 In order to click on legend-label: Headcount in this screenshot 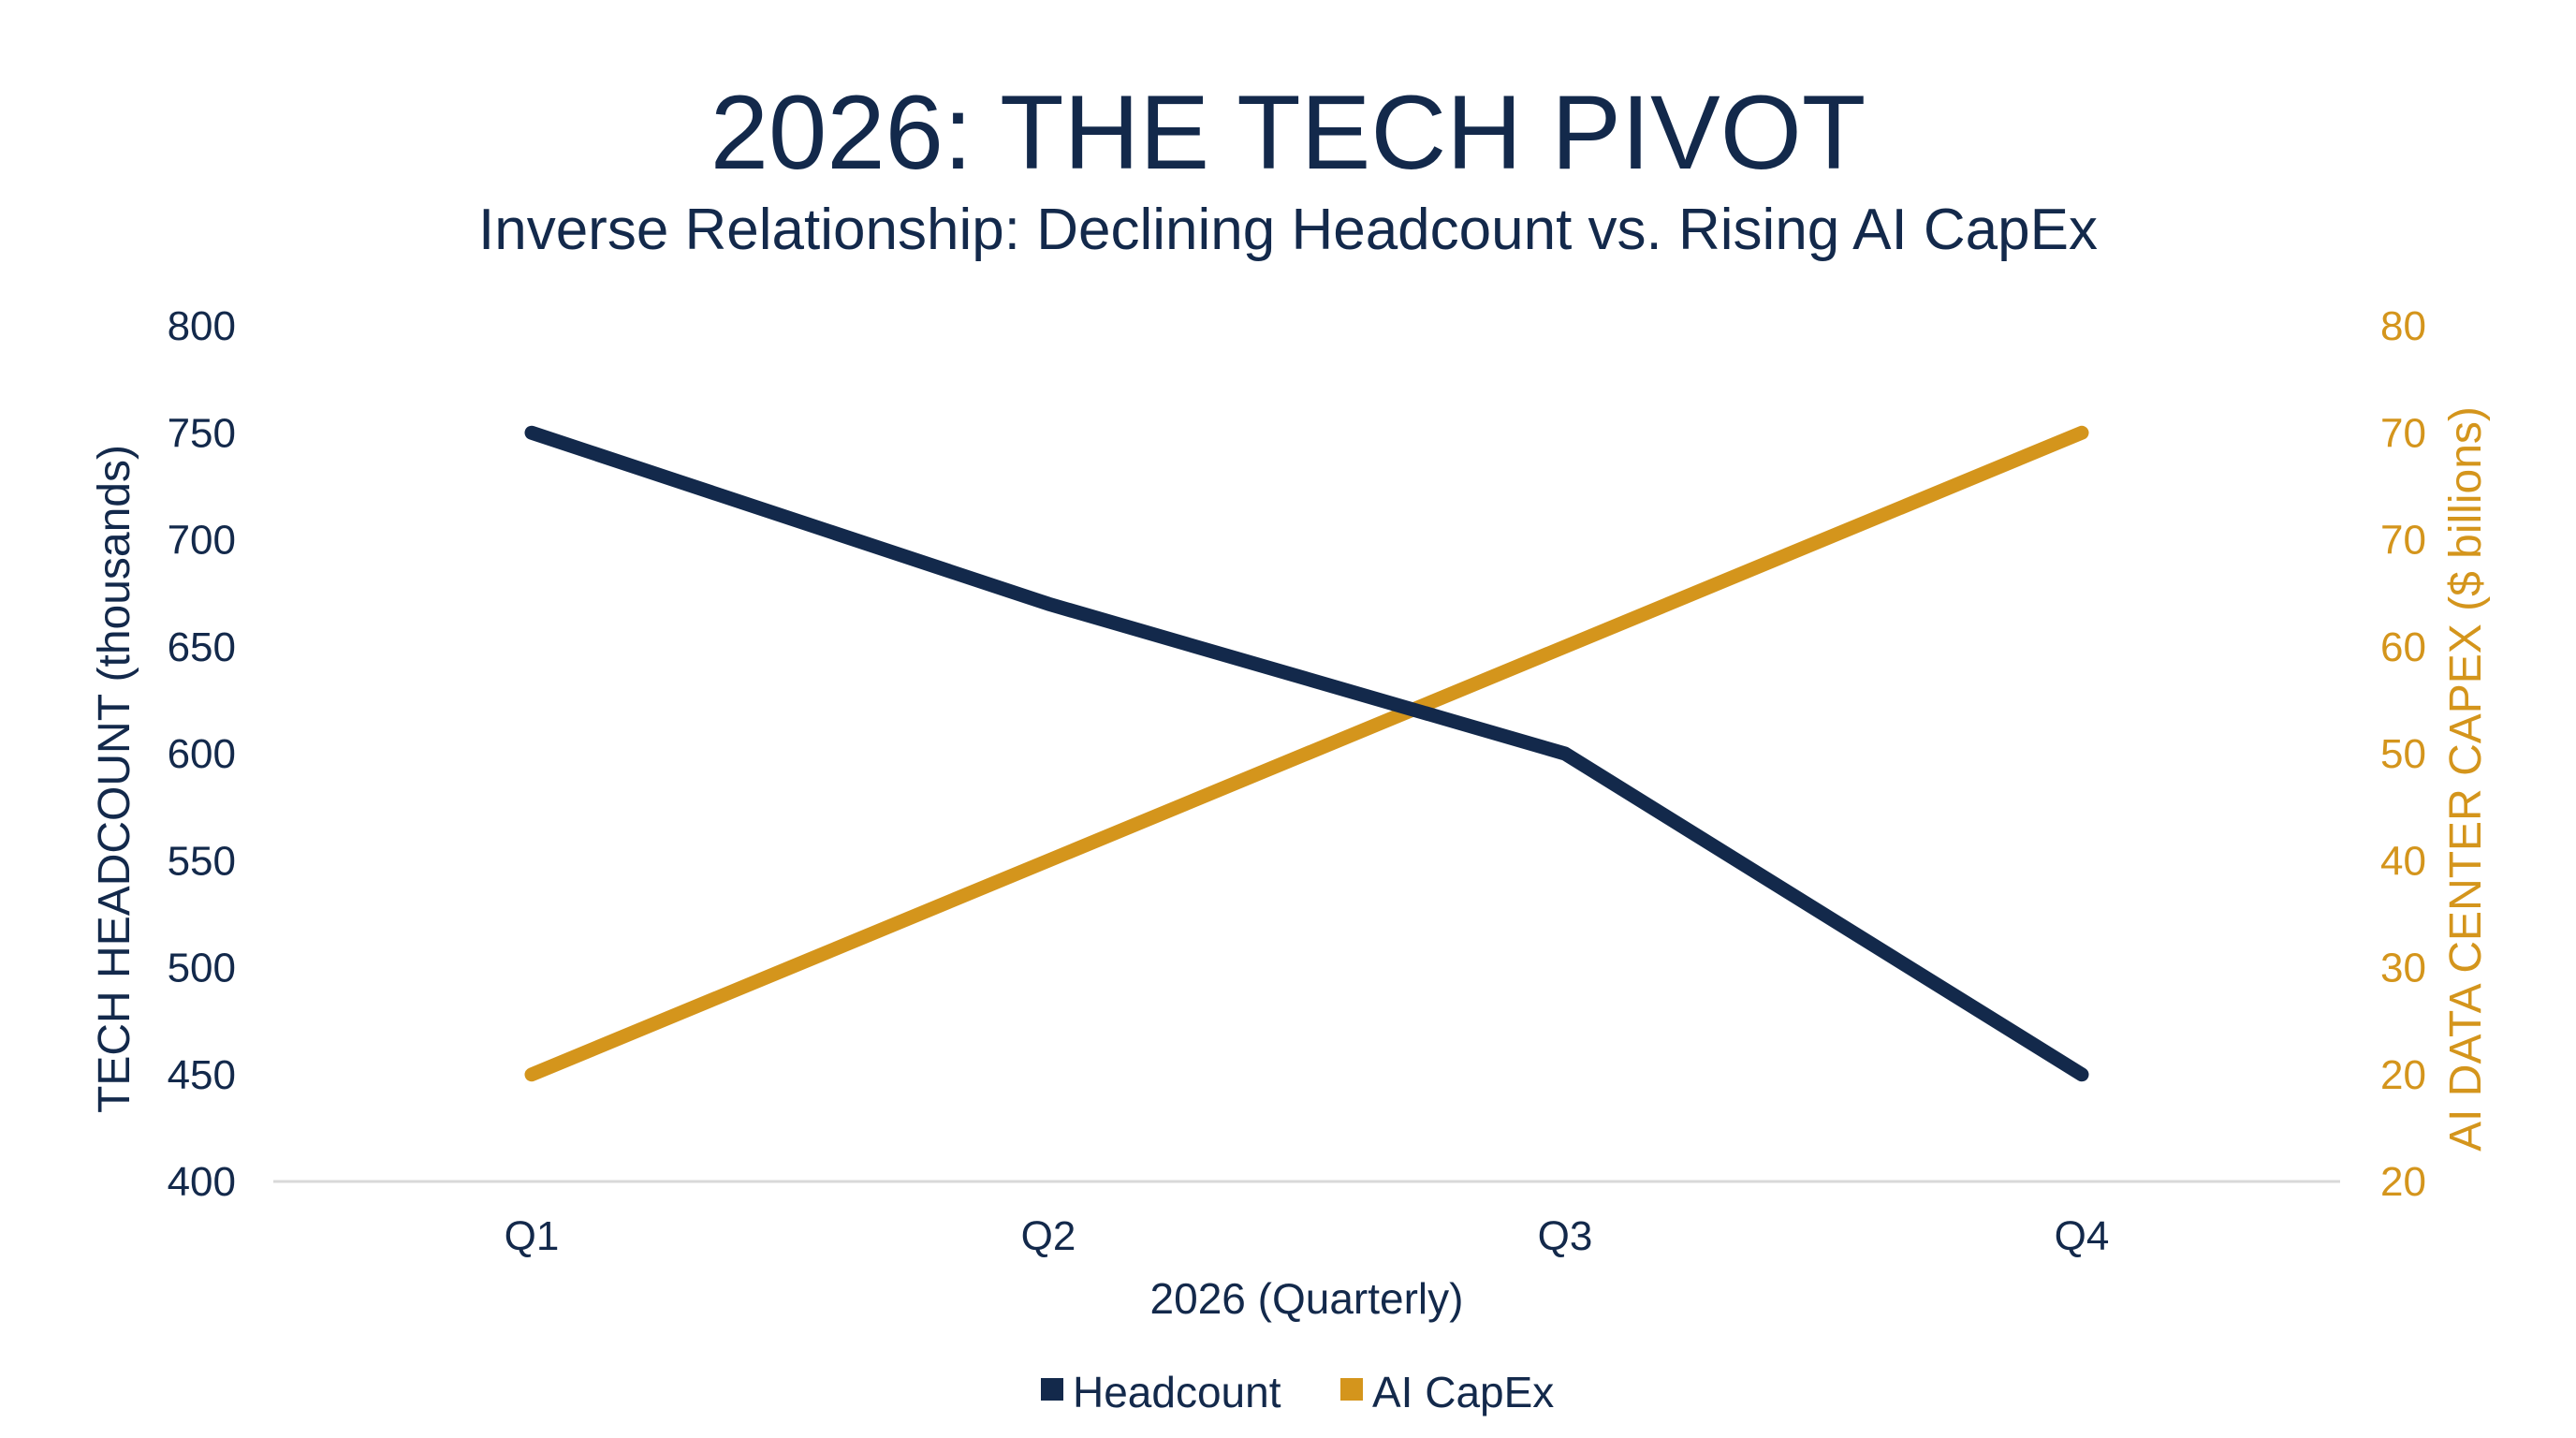, I will do `click(1177, 1392)`.